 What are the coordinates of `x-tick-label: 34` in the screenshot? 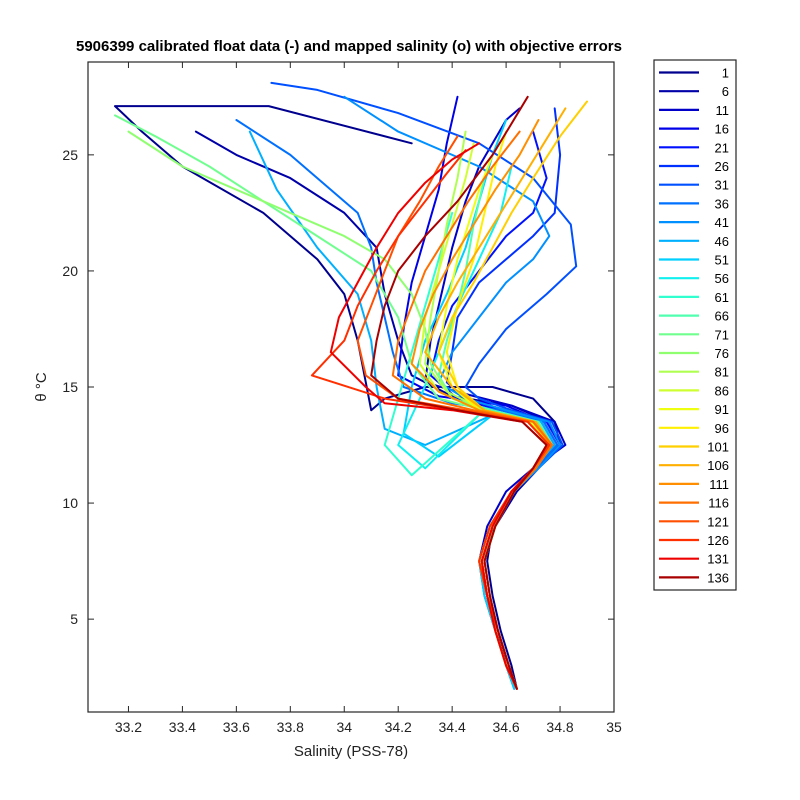 It's located at (344, 727).